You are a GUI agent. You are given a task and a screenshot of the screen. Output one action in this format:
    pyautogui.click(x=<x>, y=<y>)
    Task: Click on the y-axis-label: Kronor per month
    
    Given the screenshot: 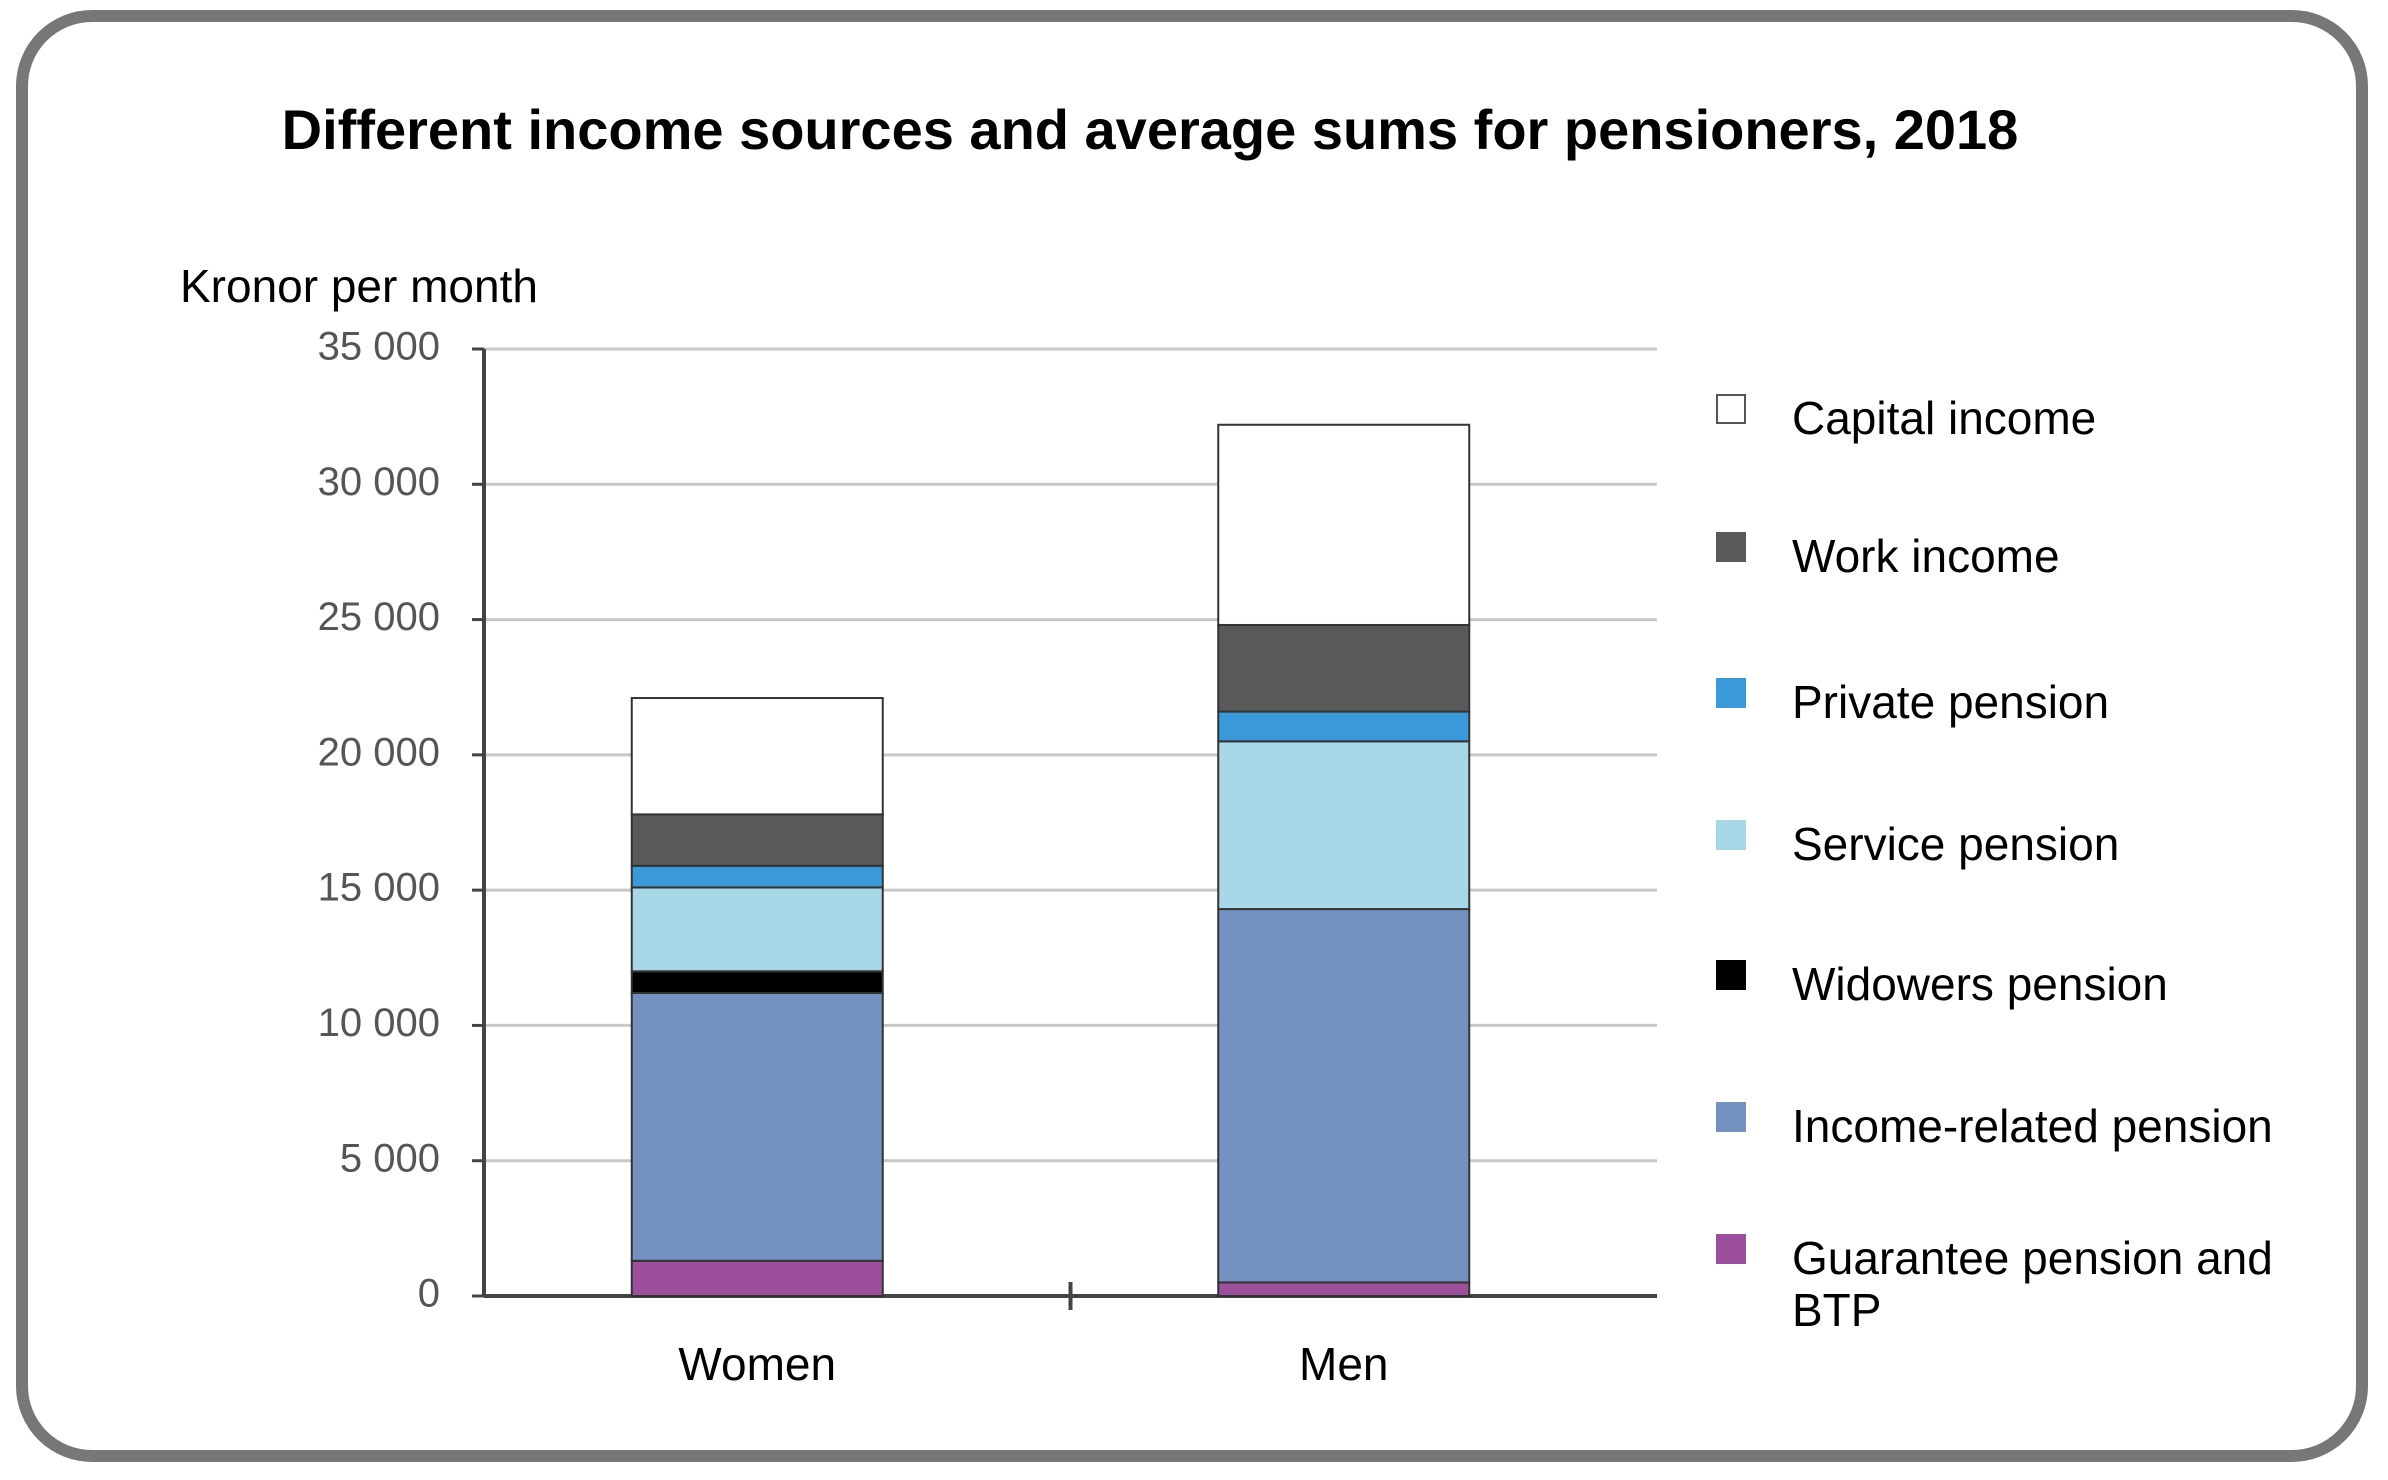 What is the action you would take?
    pyautogui.click(x=359, y=286)
    